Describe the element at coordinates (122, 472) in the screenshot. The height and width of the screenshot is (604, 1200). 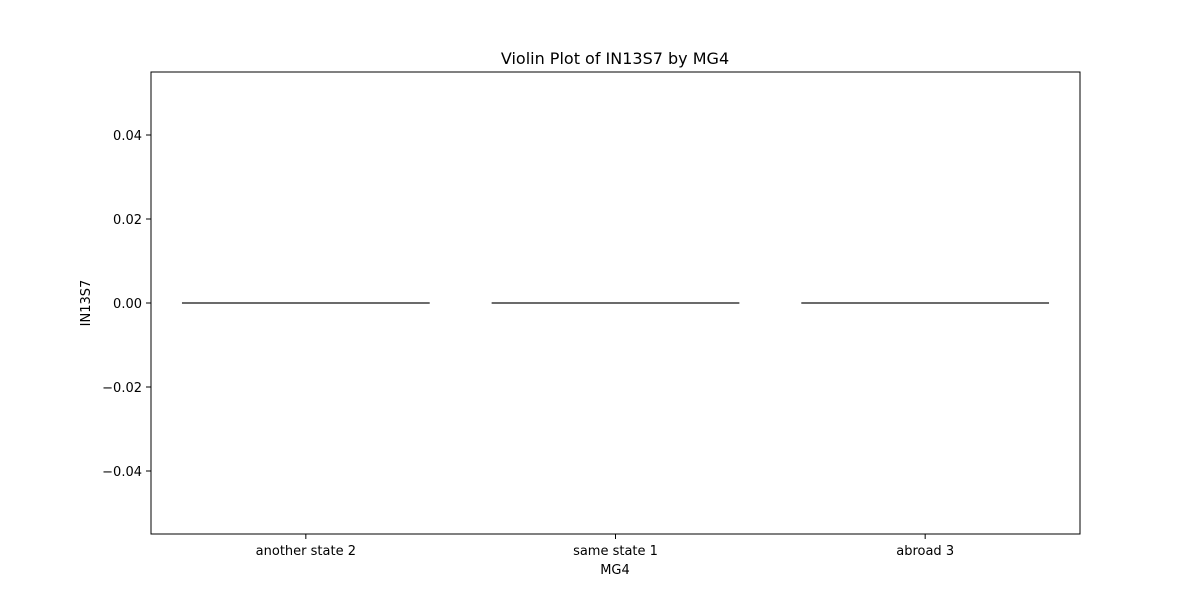
I see `y-tick-label: −0.04` at that location.